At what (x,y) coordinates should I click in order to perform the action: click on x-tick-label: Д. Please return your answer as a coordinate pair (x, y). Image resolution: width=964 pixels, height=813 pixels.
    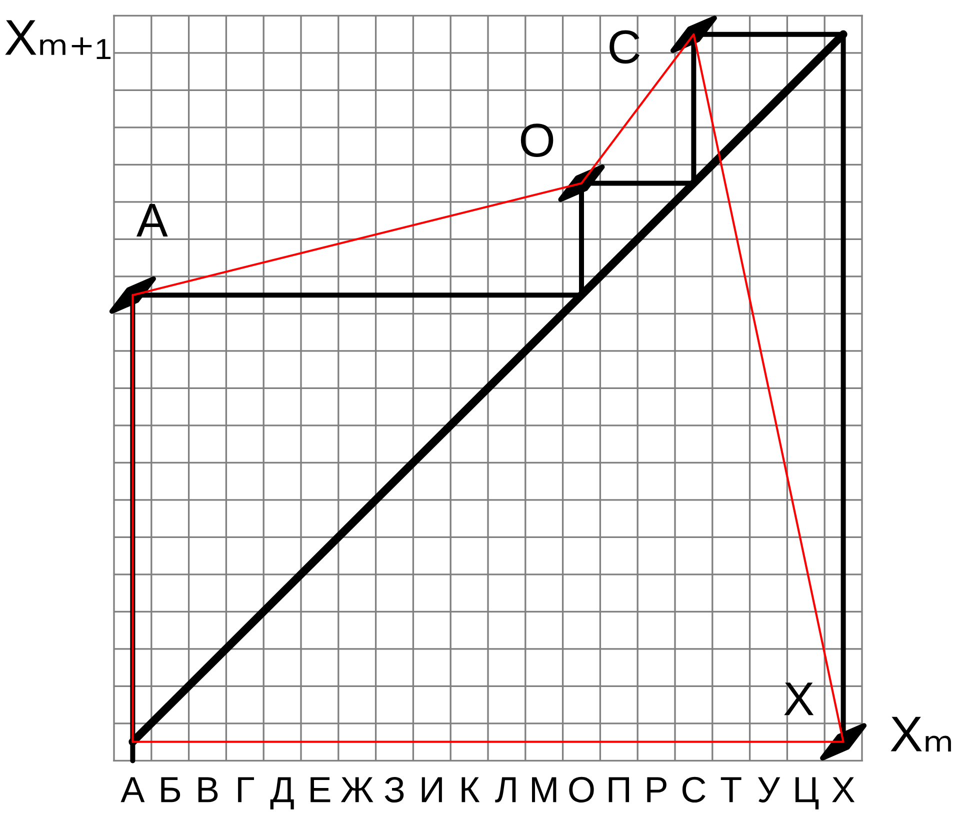
    Looking at the image, I should click on (282, 793).